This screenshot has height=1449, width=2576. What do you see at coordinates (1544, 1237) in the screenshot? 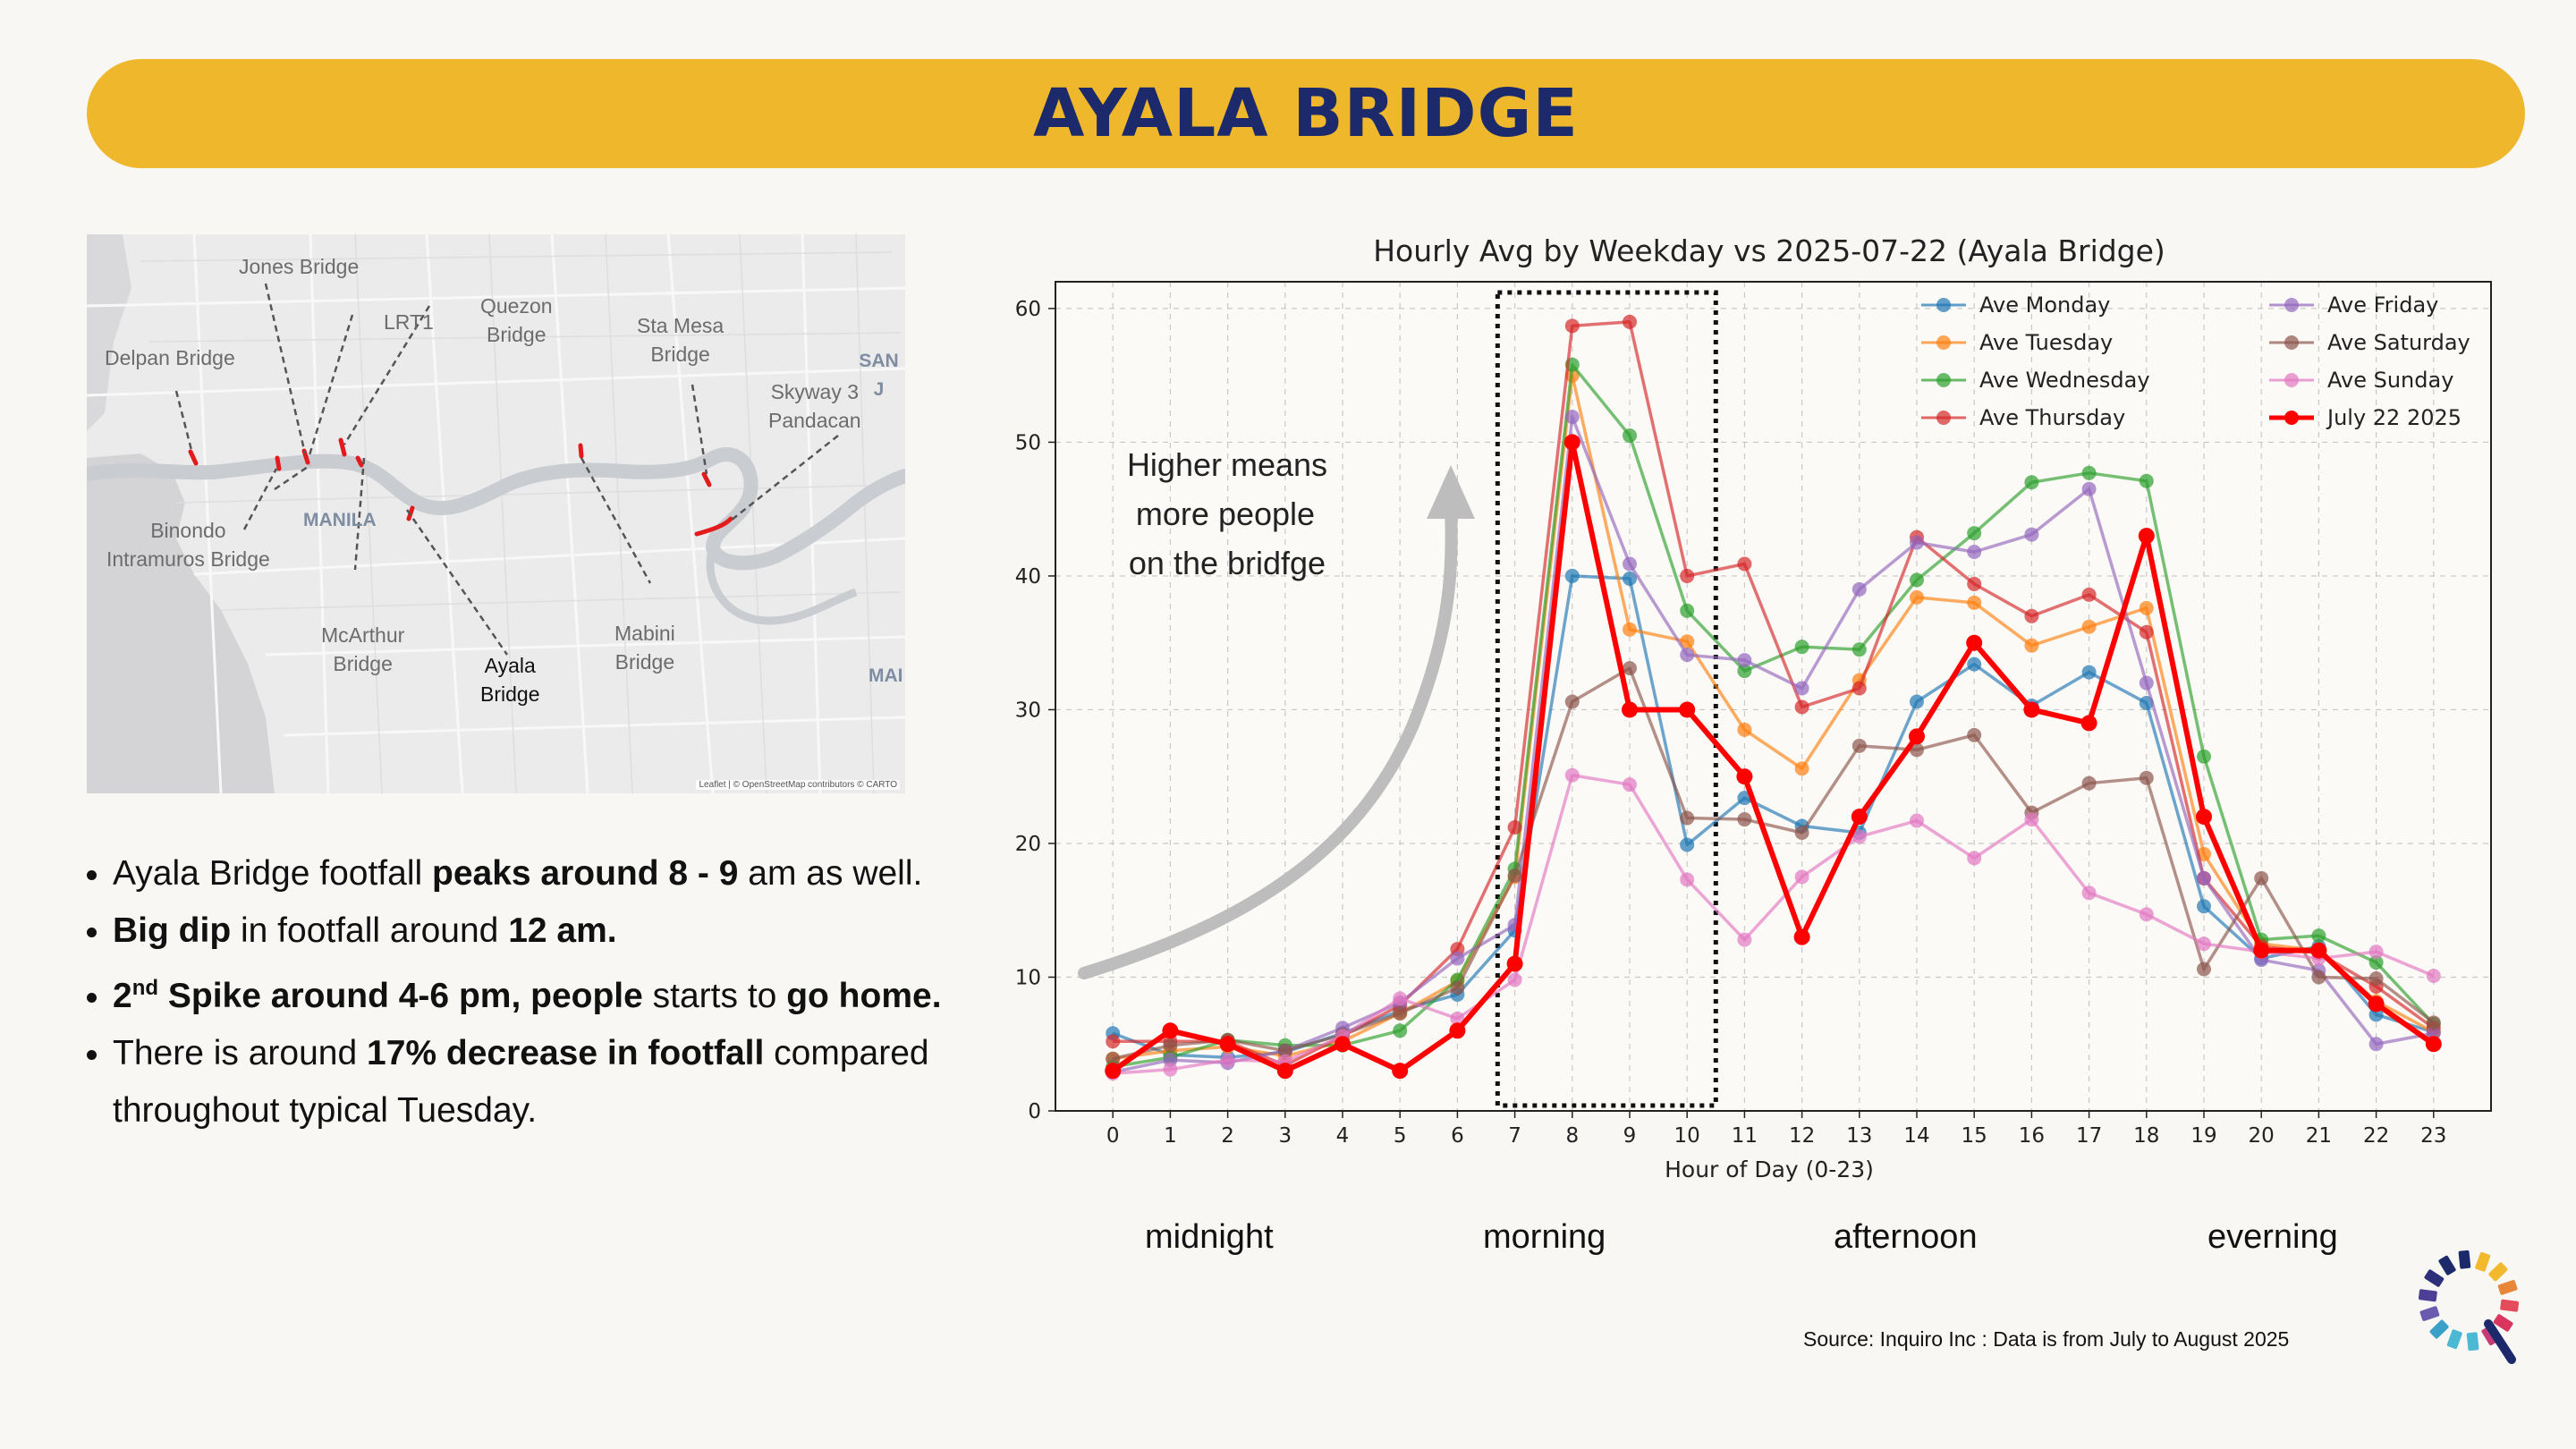
I see `period-morning: morning` at bounding box center [1544, 1237].